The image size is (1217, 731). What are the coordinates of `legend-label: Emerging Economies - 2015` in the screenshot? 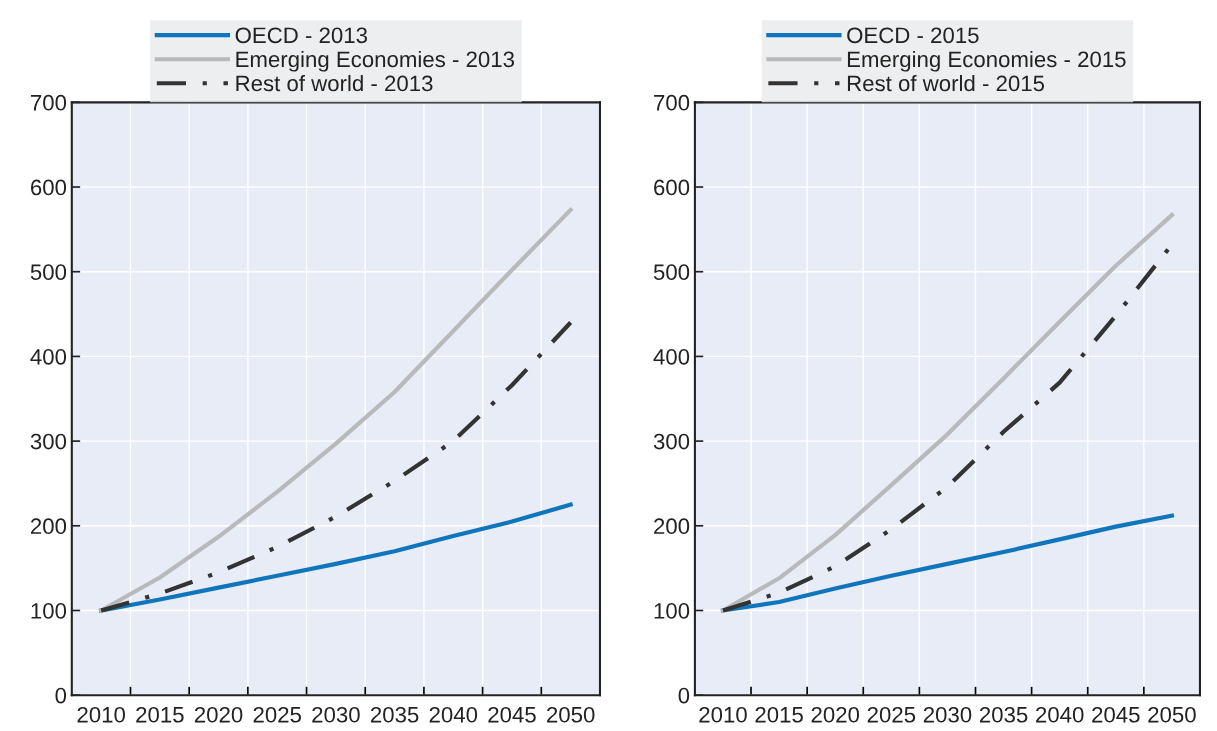 It's located at (986, 61).